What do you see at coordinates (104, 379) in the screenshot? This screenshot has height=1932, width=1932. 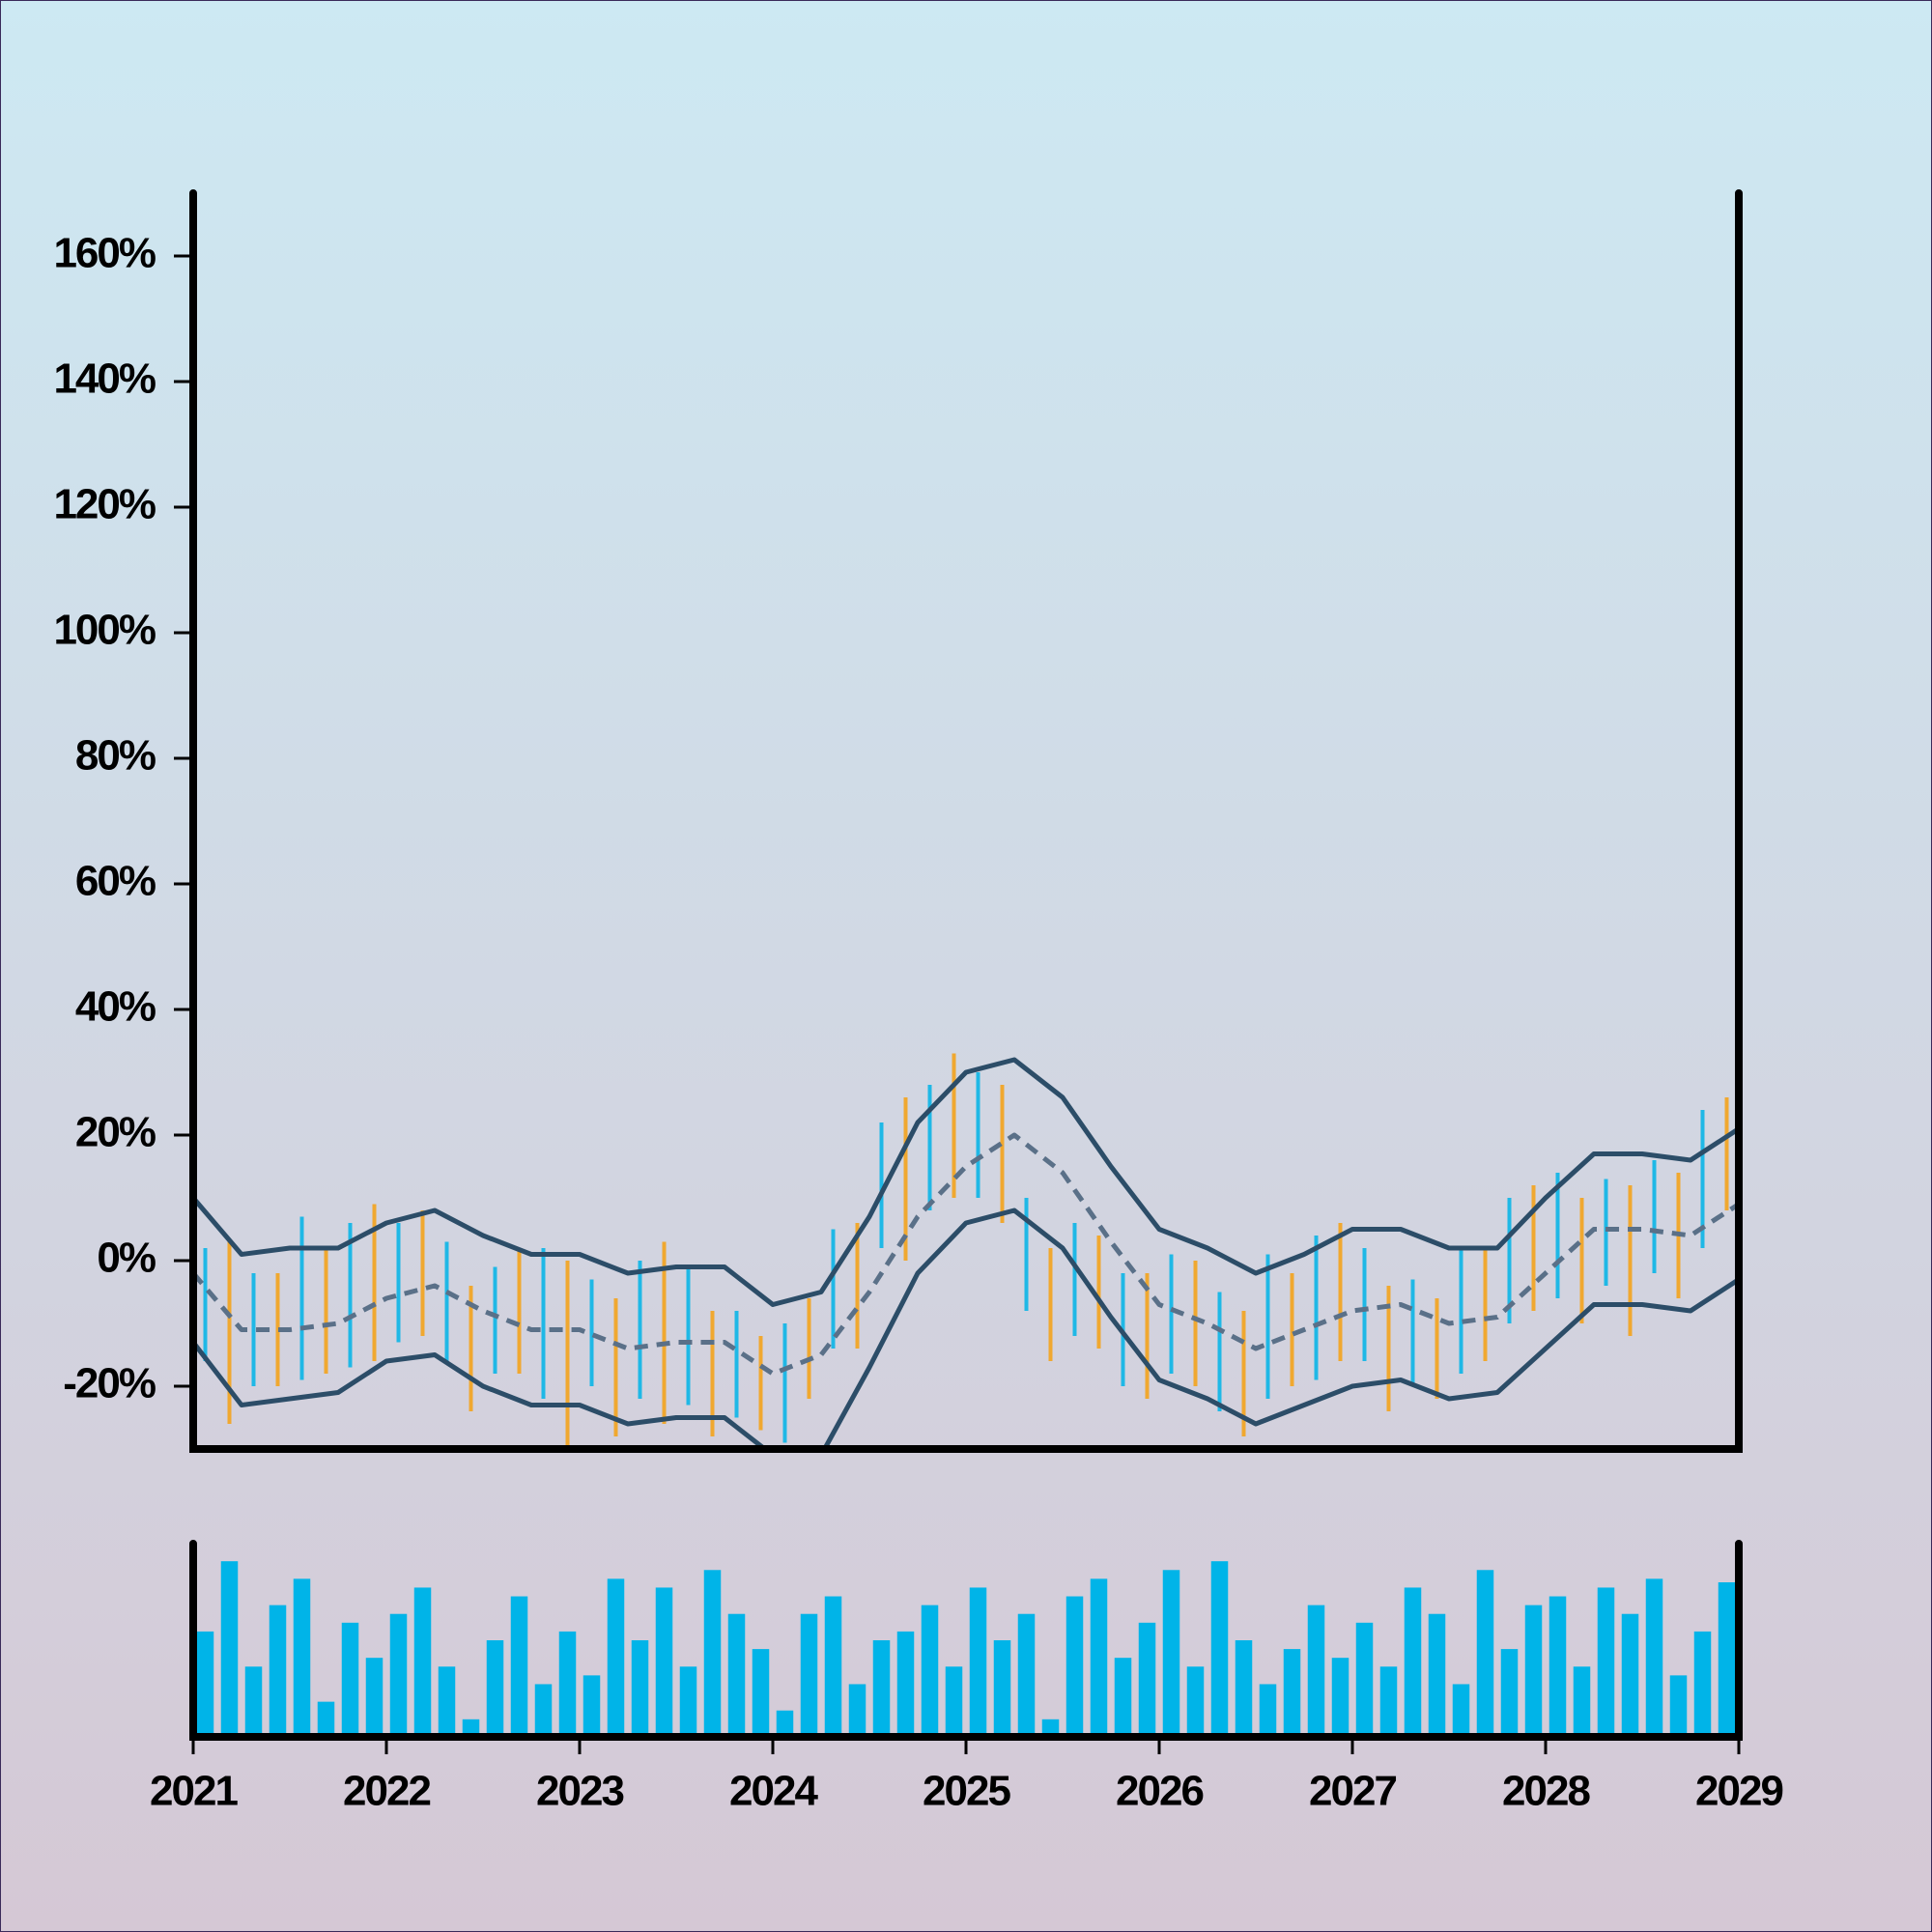 I see `y-tick-label: 140%` at bounding box center [104, 379].